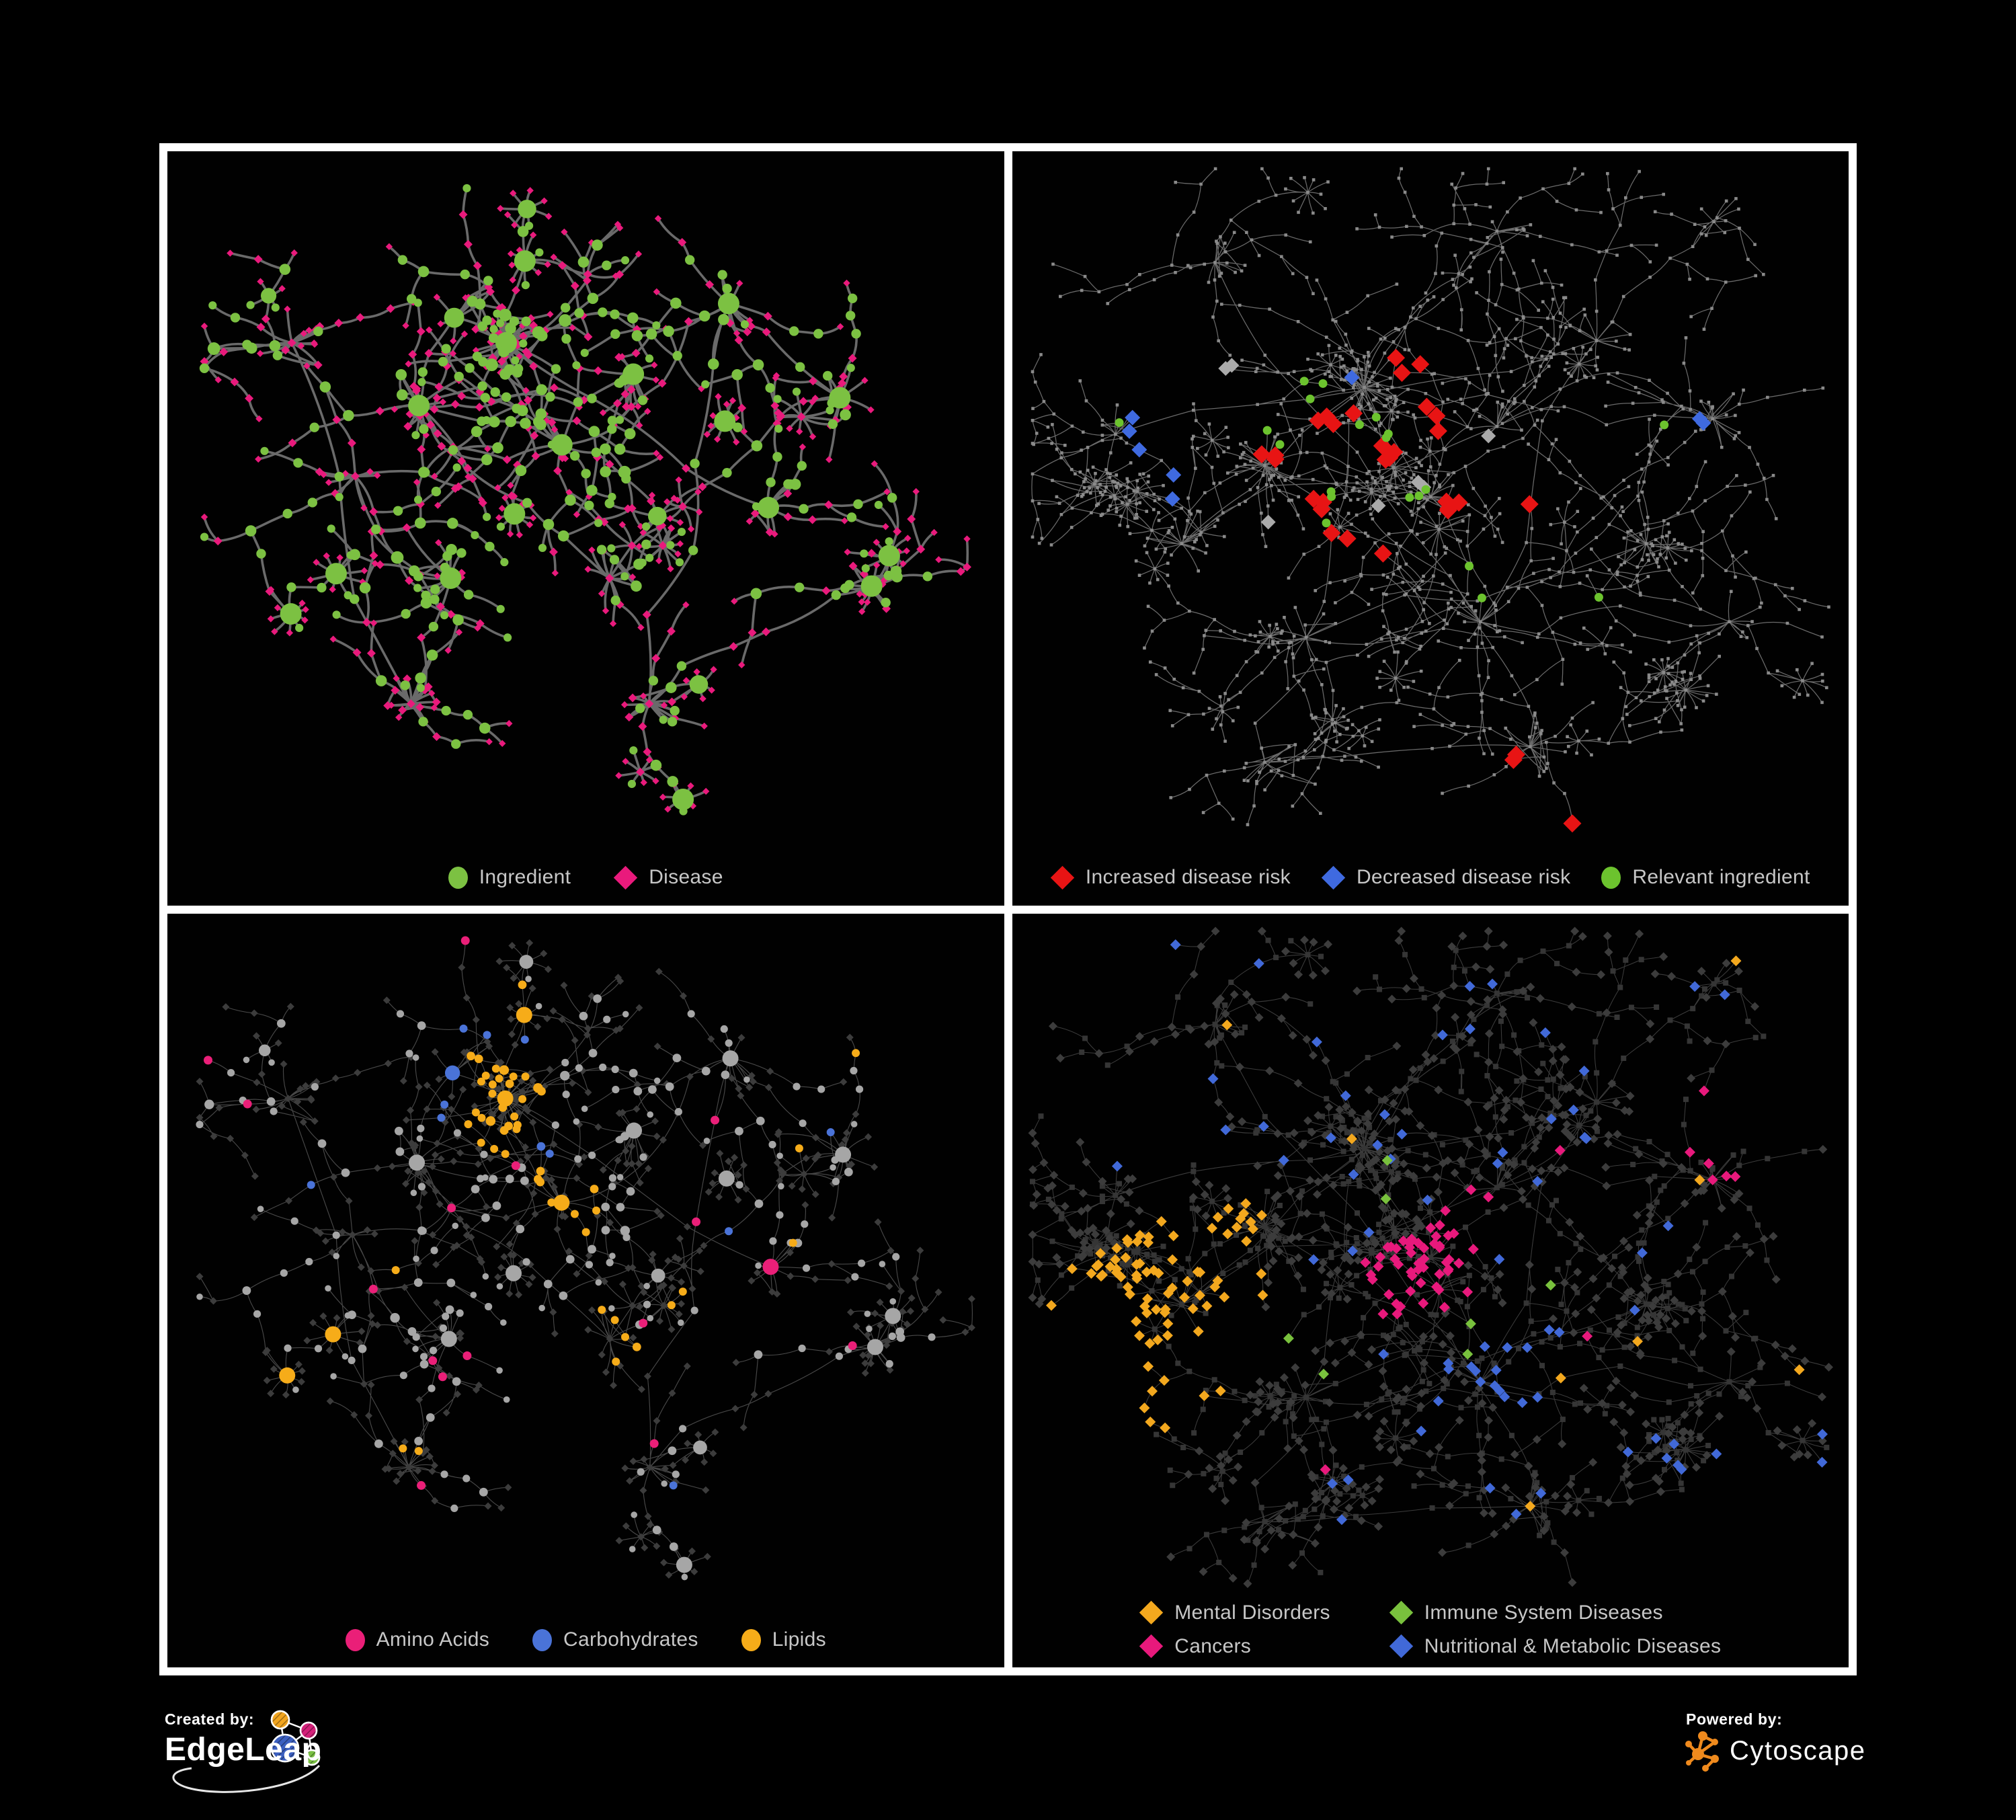  I want to click on legend-item-carbohydrates: Carbohydrates, so click(615, 1639).